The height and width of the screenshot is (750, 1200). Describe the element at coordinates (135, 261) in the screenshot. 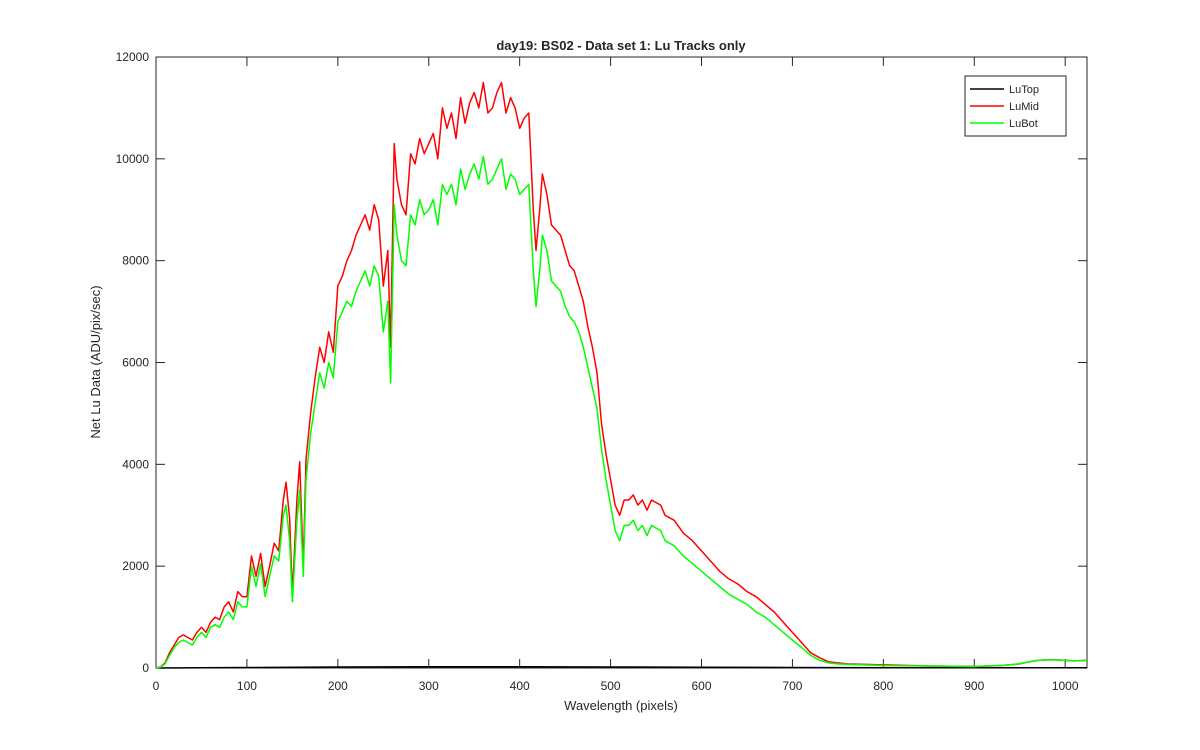

I see `y-tick-label: 8000` at that location.